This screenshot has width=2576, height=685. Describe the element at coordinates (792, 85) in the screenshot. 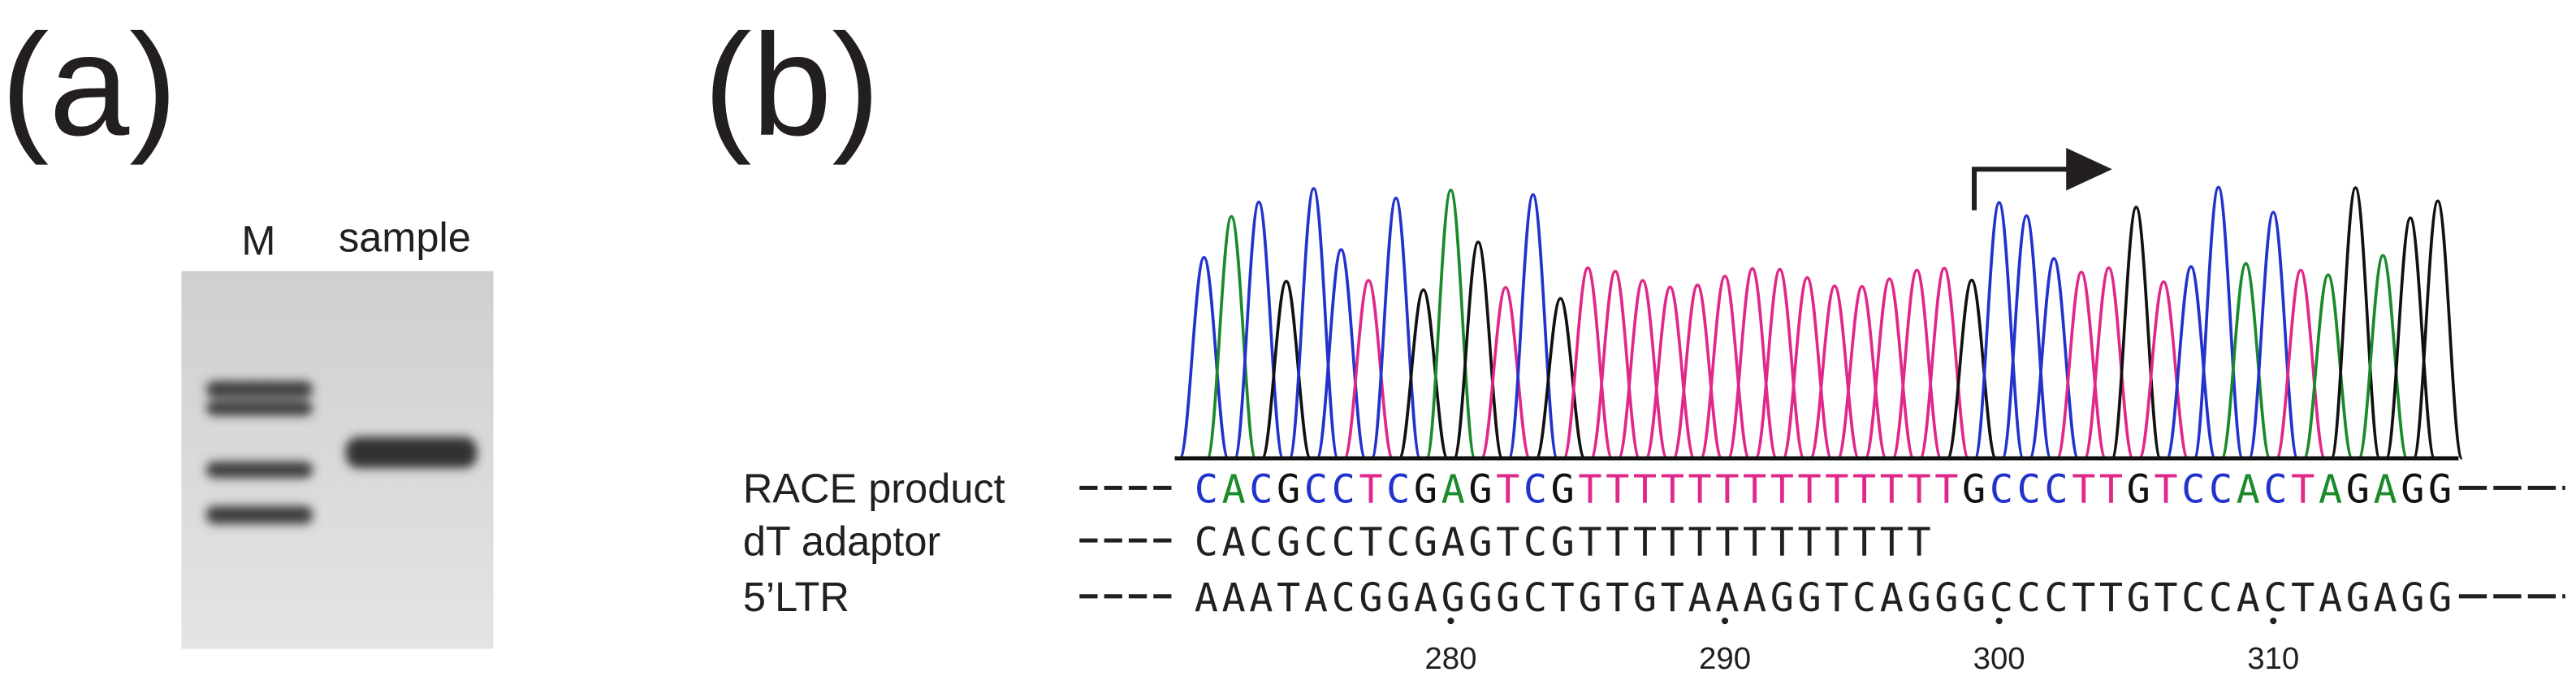

I see `panel-b-label: (b)` at that location.